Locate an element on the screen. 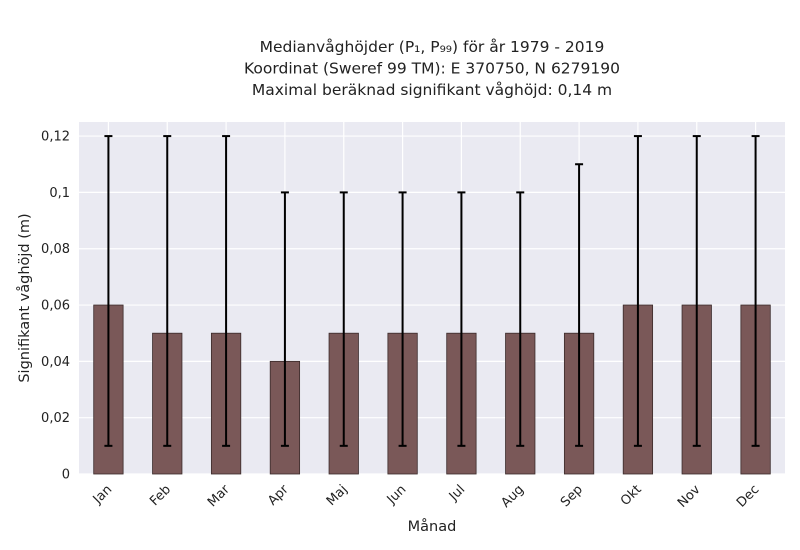  x-tick-label-jul: Jul is located at coordinates (457, 493).